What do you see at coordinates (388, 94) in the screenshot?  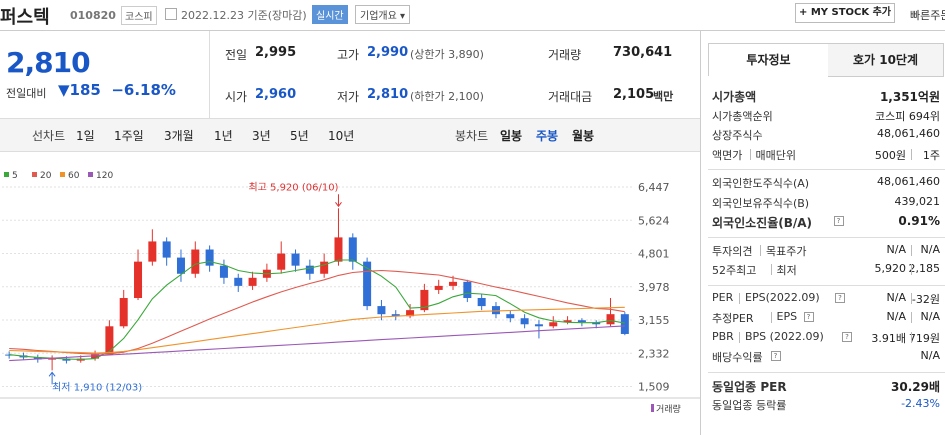 I see `stat-value: 2,810` at bounding box center [388, 94].